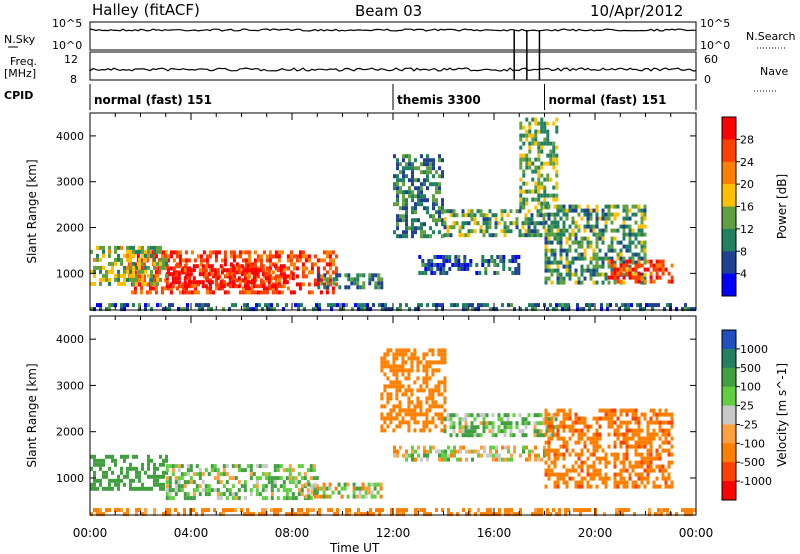 This screenshot has width=800, height=554. What do you see at coordinates (729, 491) in the screenshot?
I see `velocity-colorbar-swatch` at bounding box center [729, 491].